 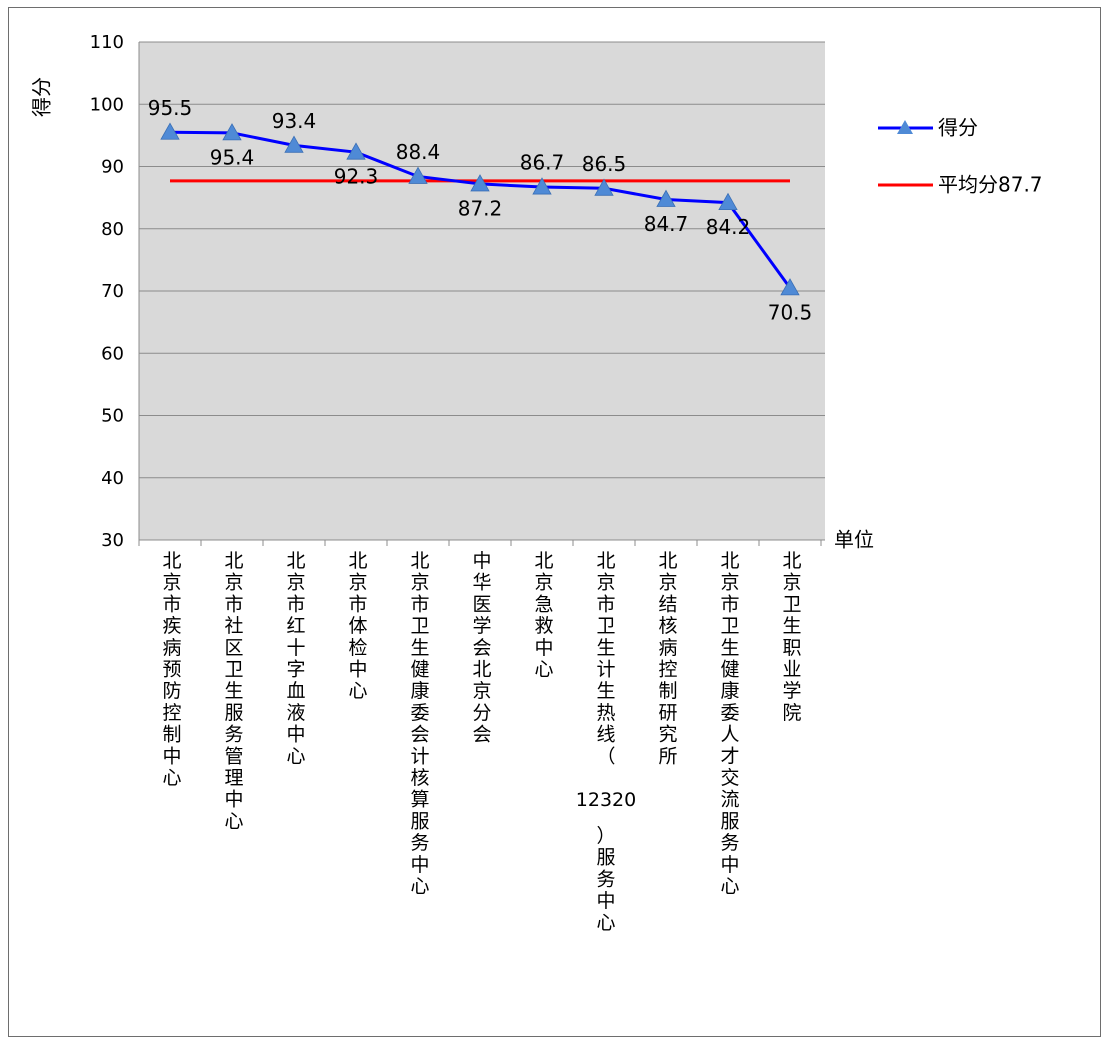 What do you see at coordinates (112, 167) in the screenshot?
I see `y-tick-label: 90` at bounding box center [112, 167].